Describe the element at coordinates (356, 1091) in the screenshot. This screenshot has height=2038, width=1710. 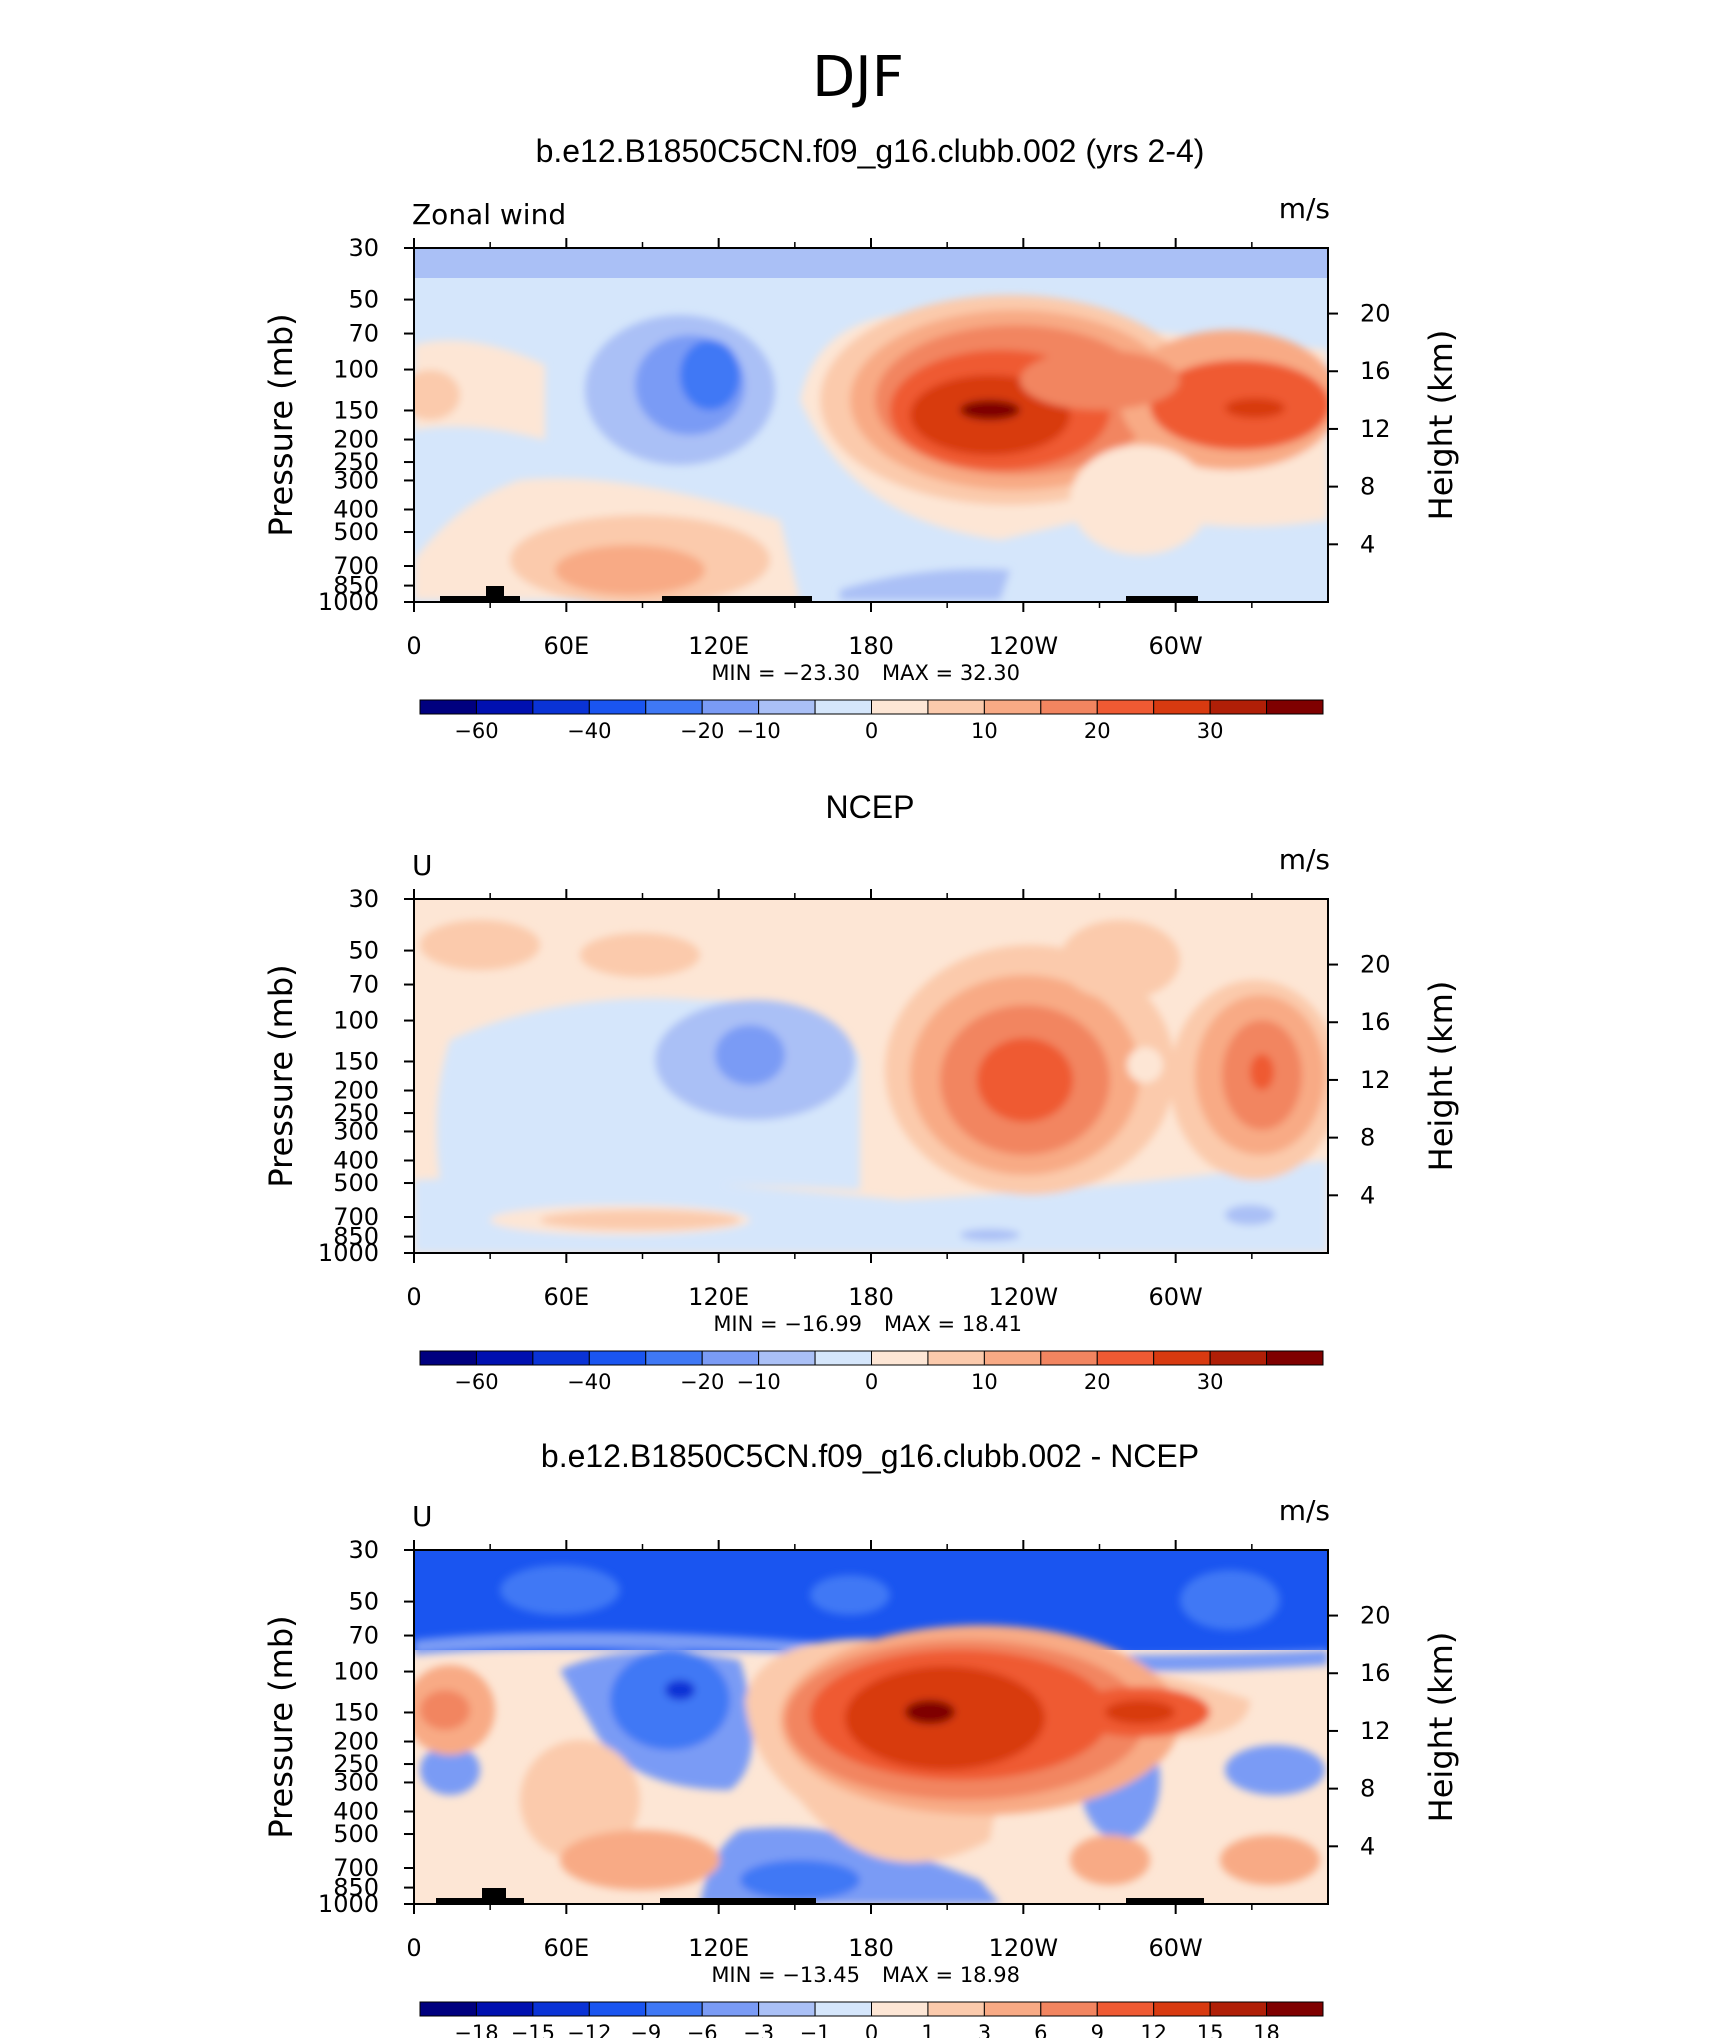
I see `pressure-tick-label: 200` at that location.